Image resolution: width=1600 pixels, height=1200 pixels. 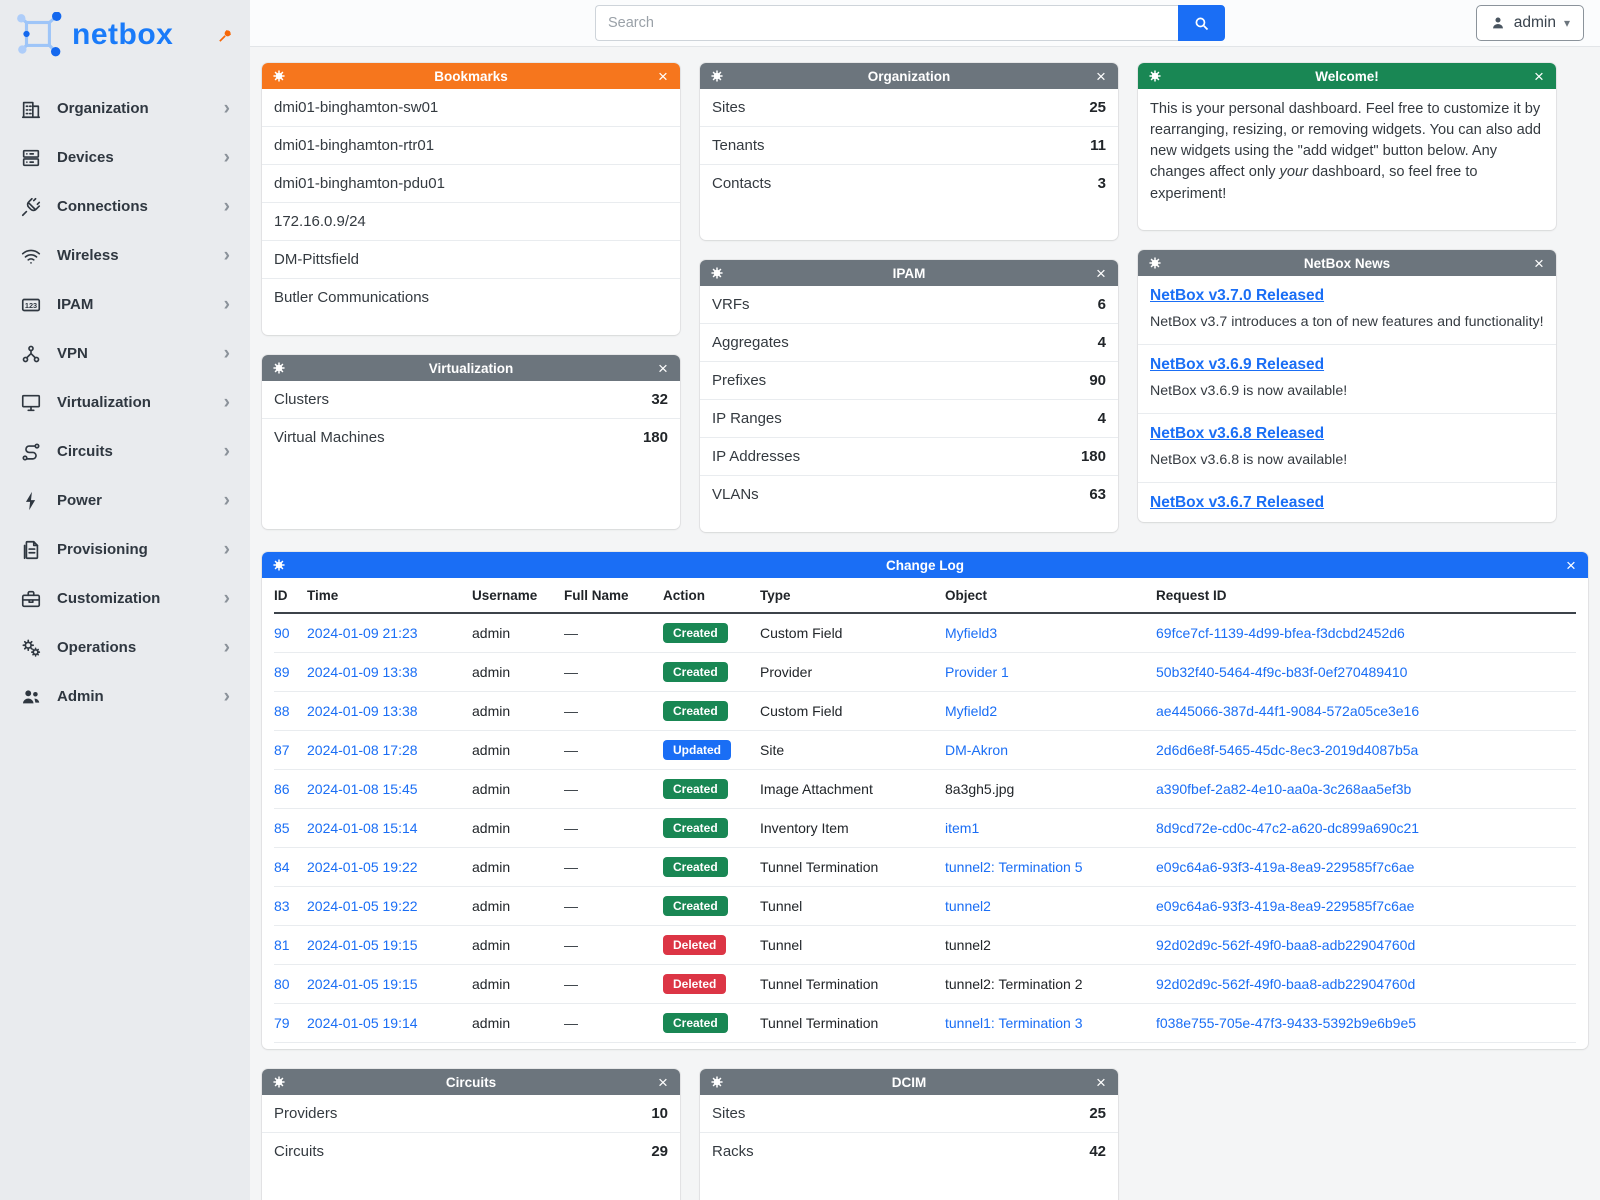 I want to click on stat-value: 3, so click(x=1101, y=183).